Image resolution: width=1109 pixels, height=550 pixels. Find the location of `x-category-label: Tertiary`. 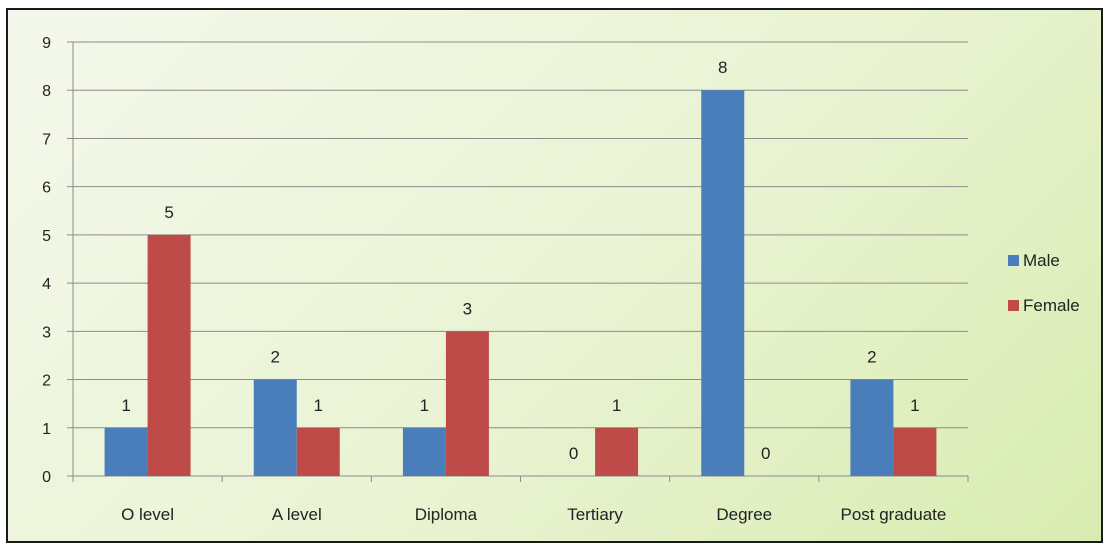

x-category-label: Tertiary is located at coordinates (595, 514).